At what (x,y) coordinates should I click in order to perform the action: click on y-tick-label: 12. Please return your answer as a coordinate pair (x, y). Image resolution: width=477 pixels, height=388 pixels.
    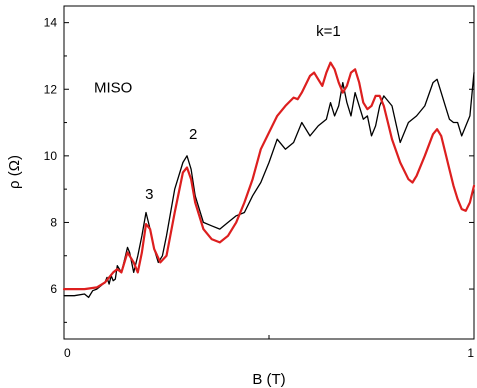
    Looking at the image, I should click on (51, 89).